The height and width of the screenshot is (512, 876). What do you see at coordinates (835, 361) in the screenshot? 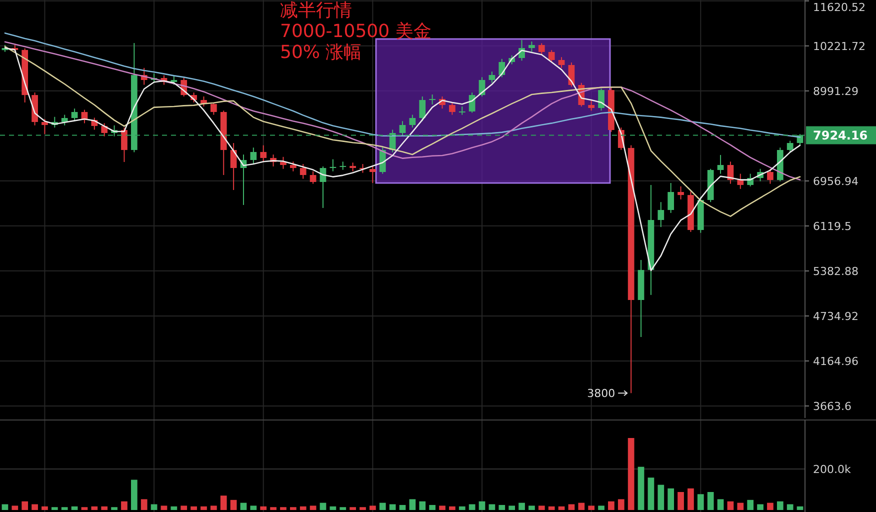
I see `y-tick-label: 4164.96` at bounding box center [835, 361].